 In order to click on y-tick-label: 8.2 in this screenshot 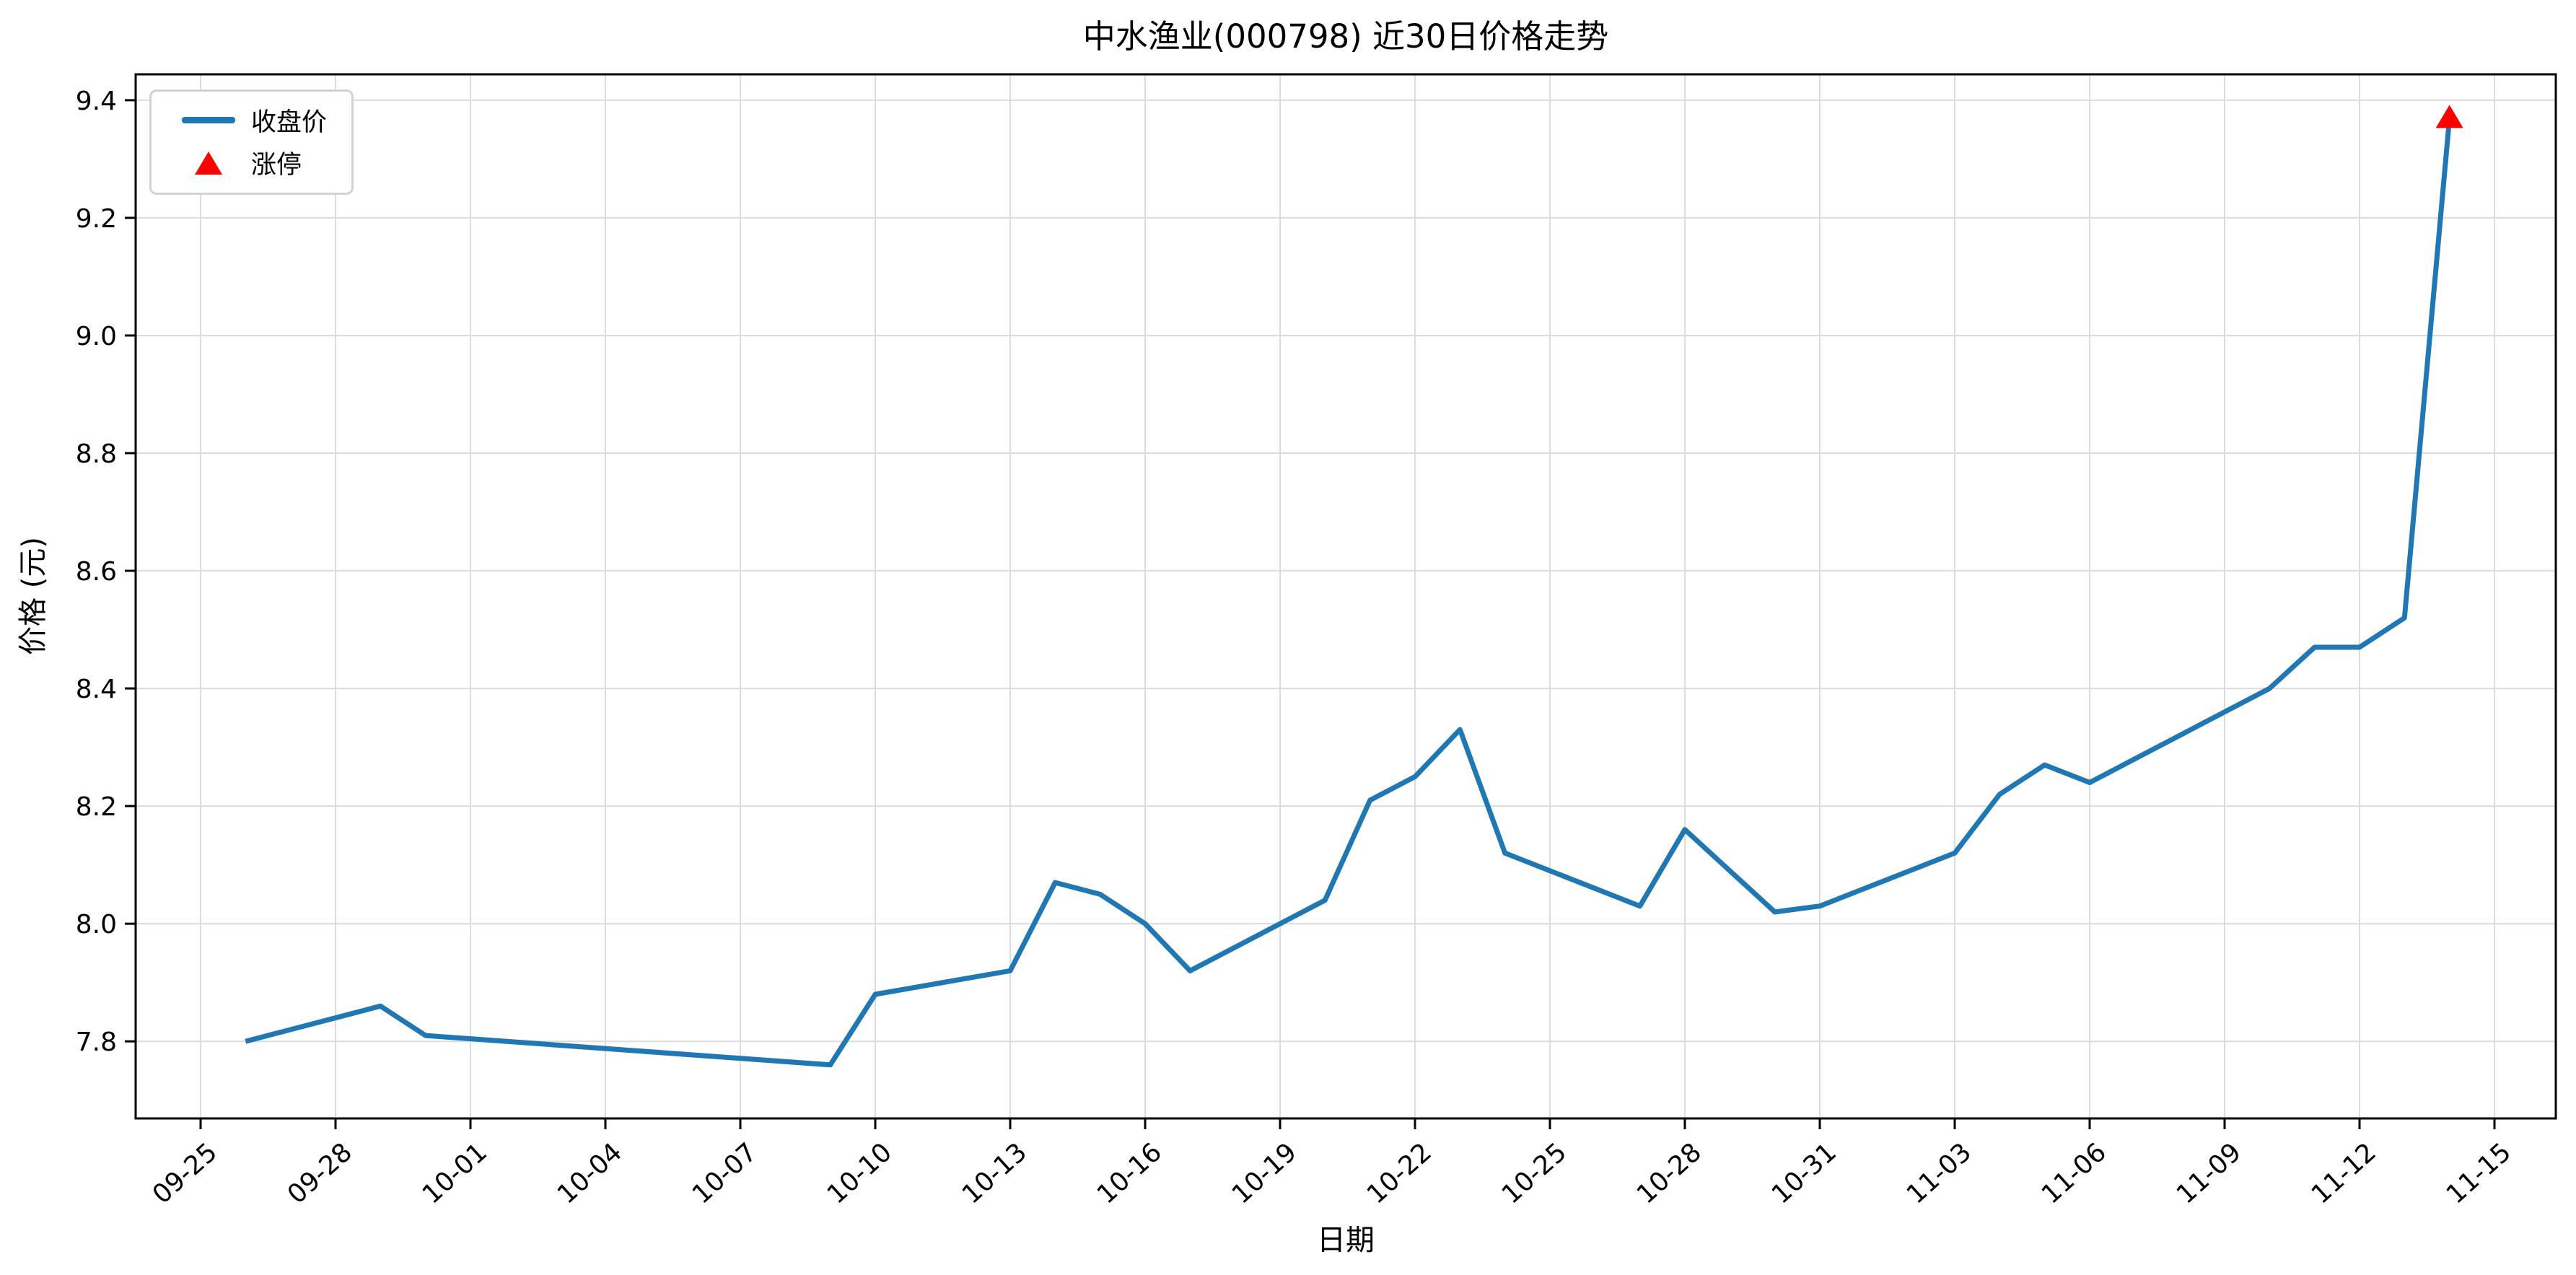, I will do `click(97, 807)`.